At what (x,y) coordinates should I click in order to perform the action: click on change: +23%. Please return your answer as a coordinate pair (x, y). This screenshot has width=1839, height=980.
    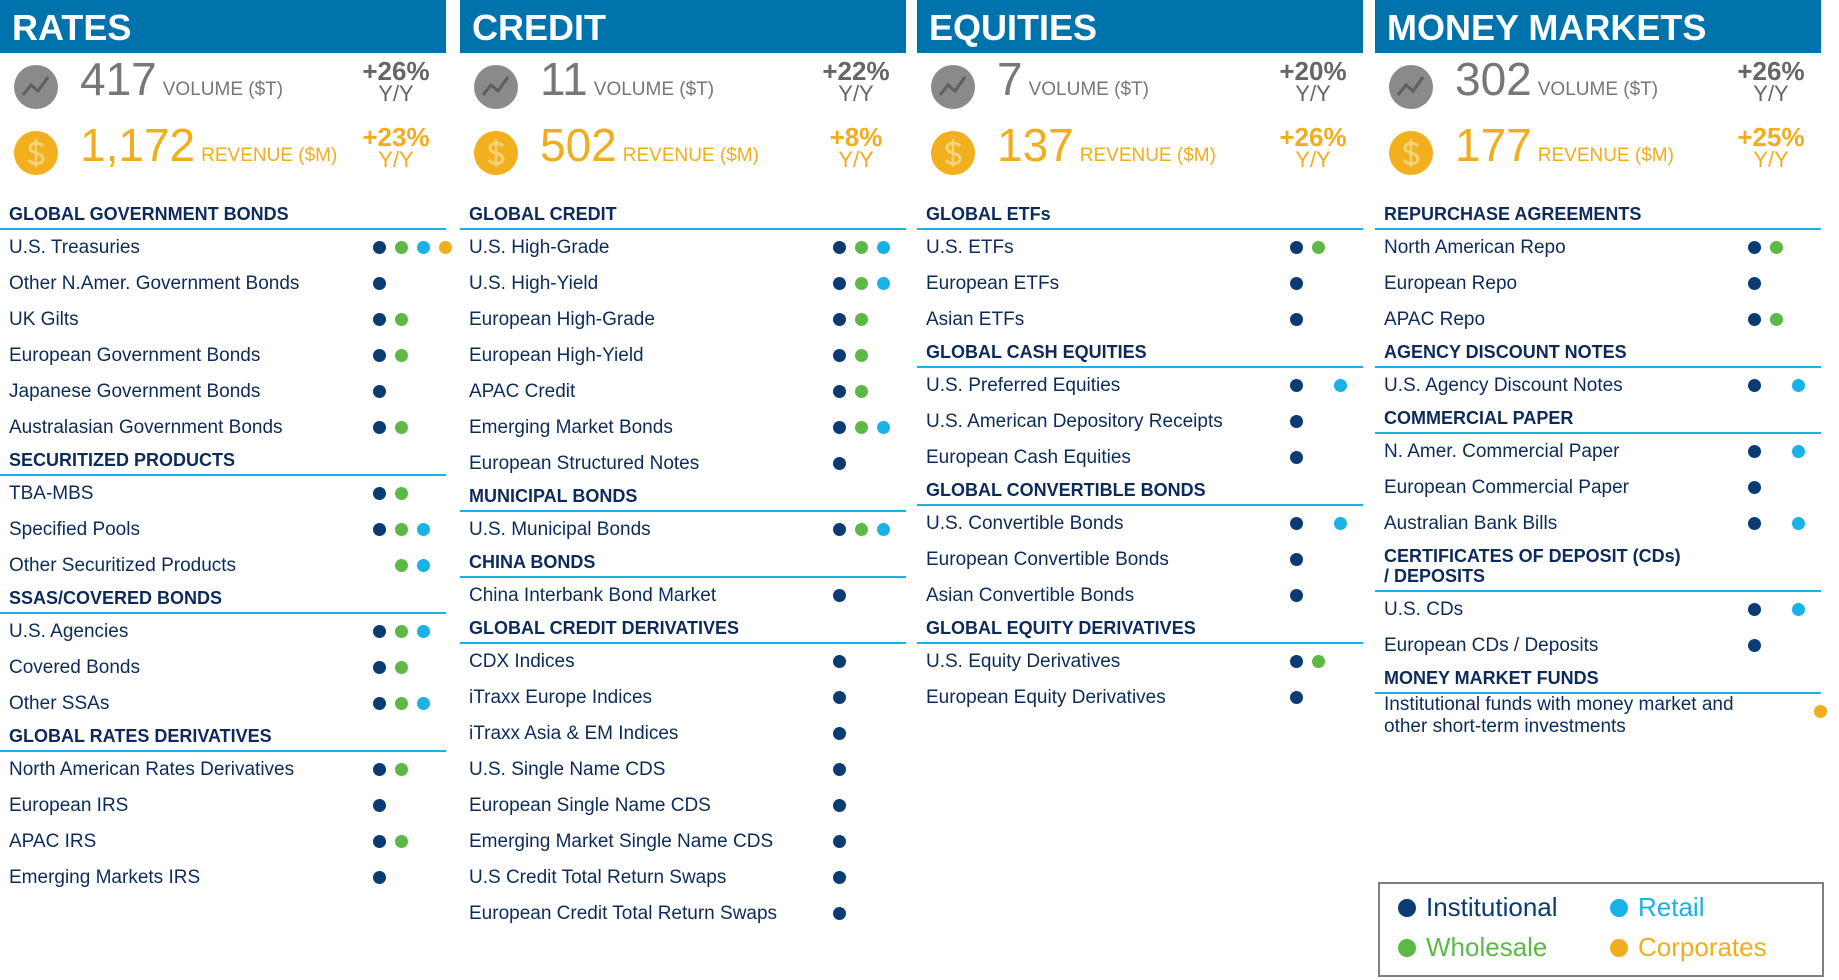
    Looking at the image, I should click on (396, 137).